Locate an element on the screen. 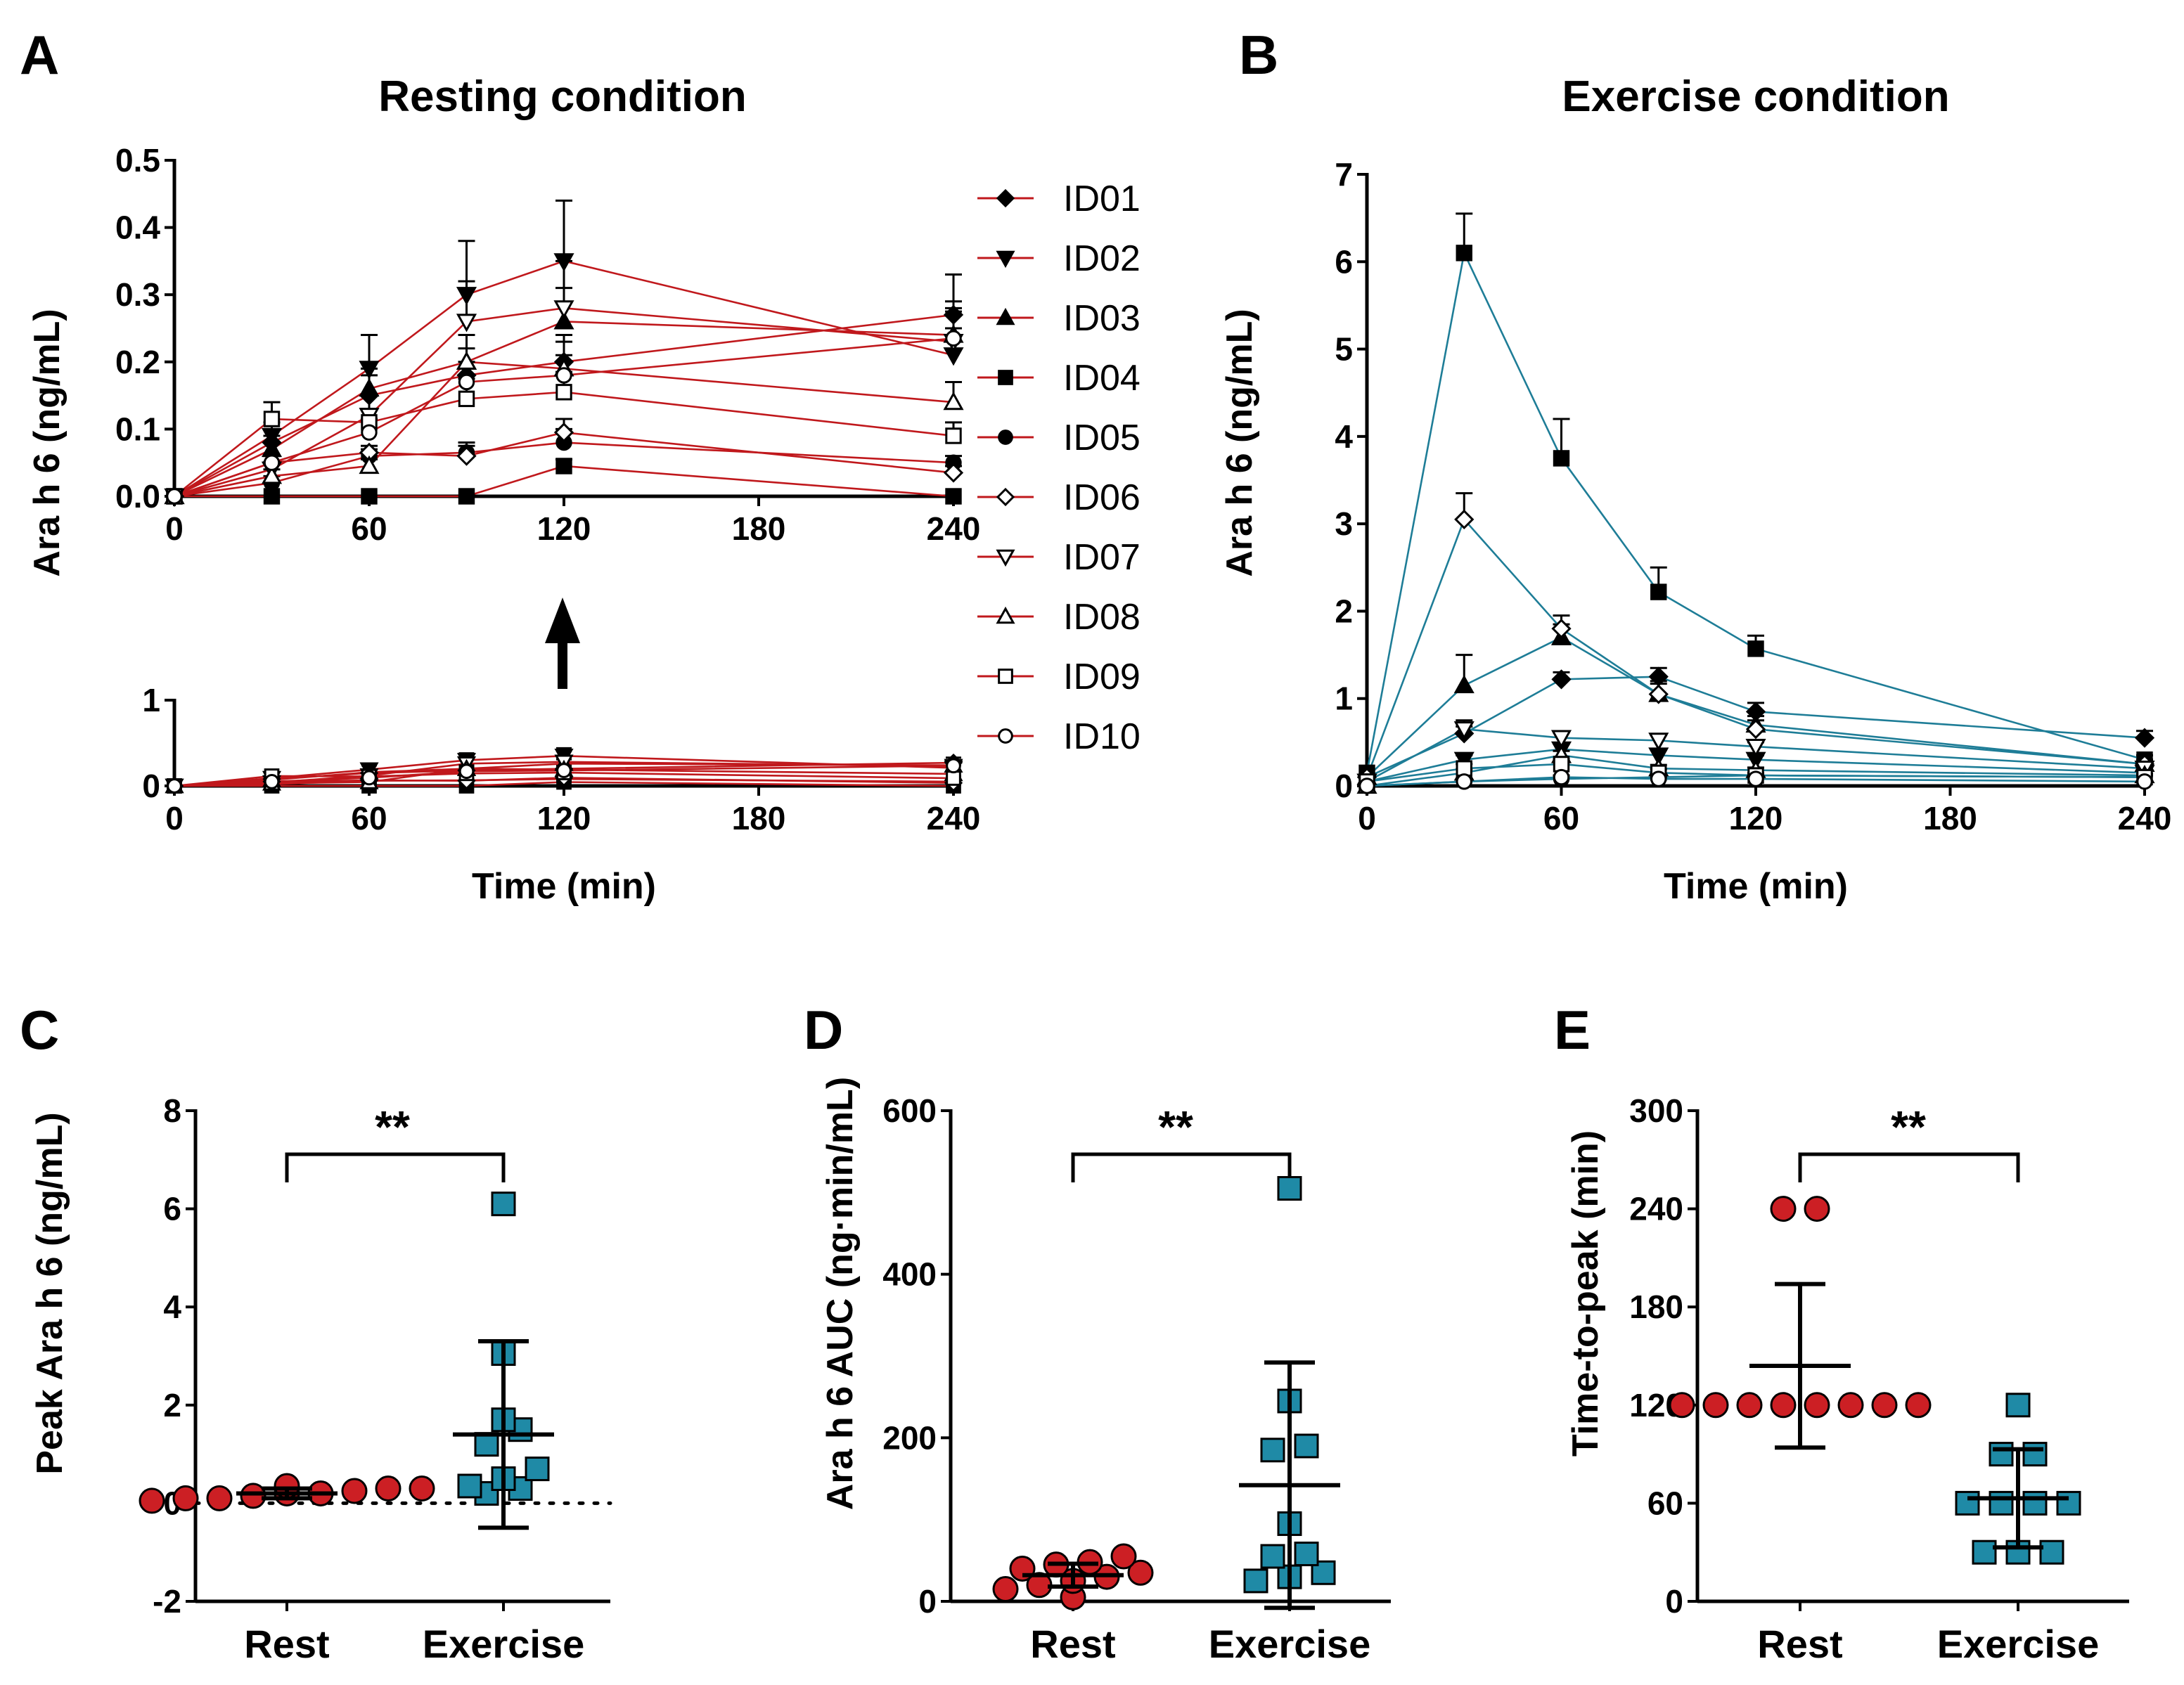 This screenshot has width=2184, height=1685. legend-marker-ID08 is located at coordinates (1005, 615).